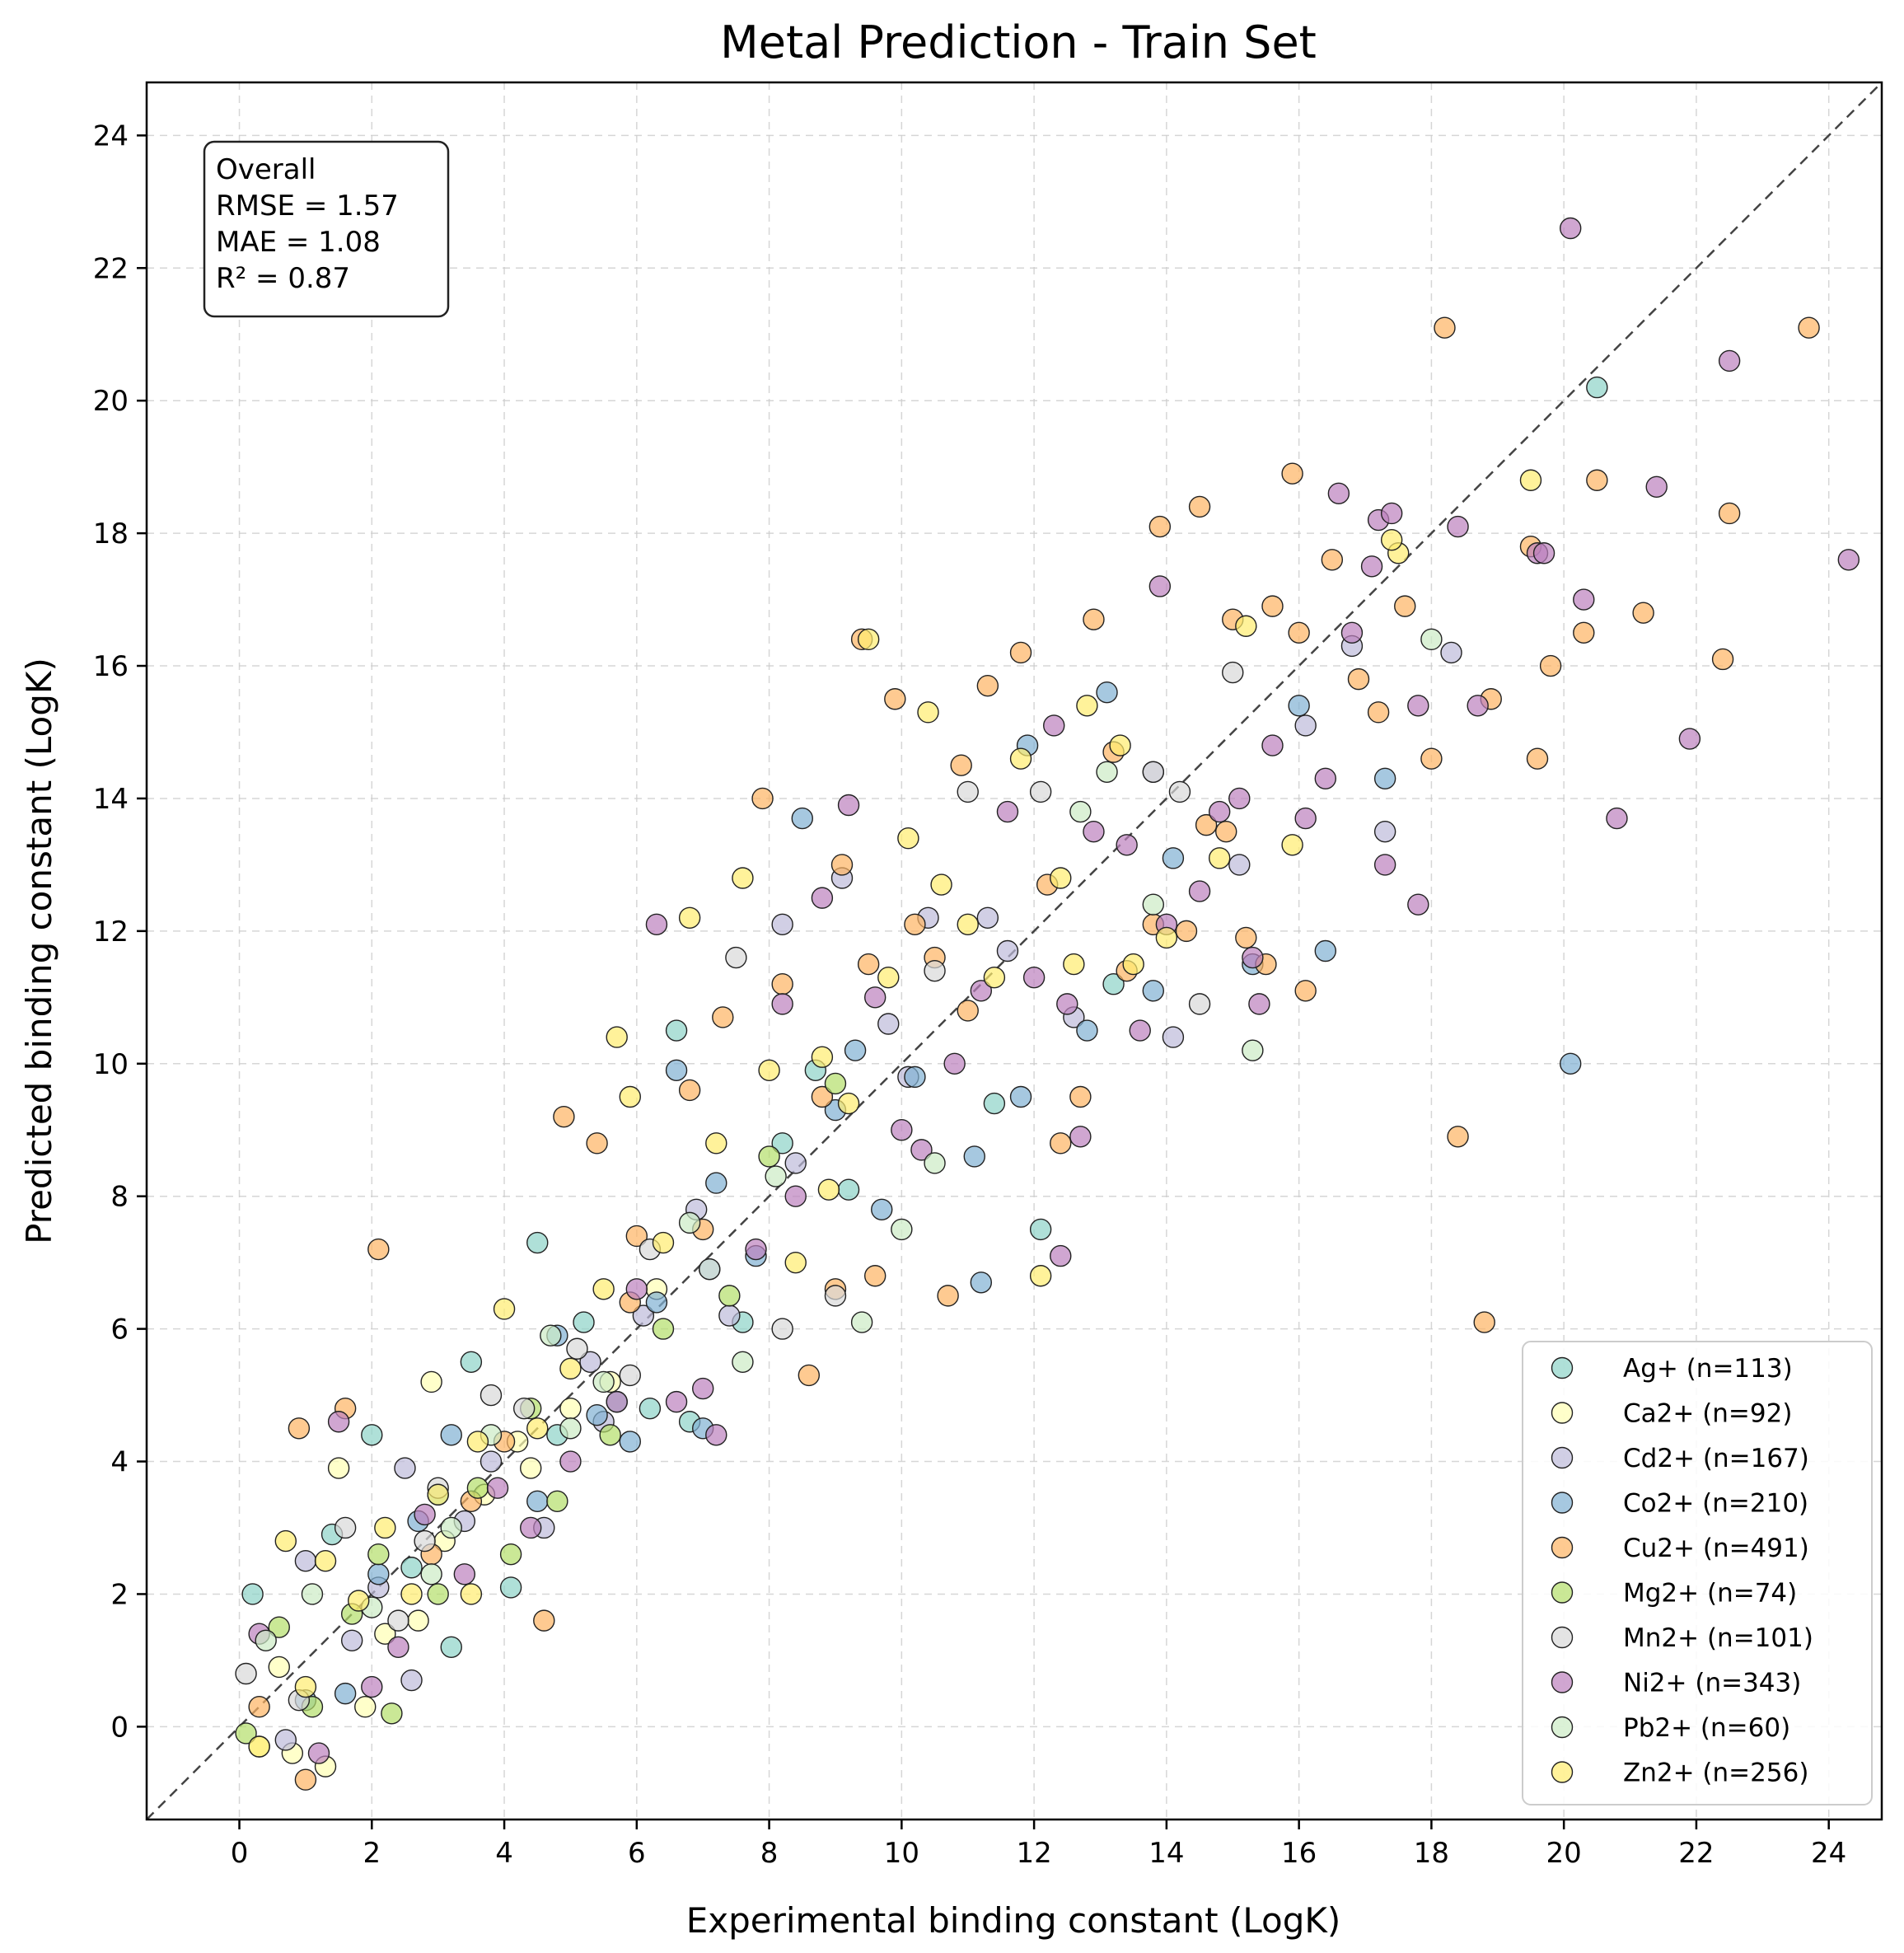  Describe the element at coordinates (111, 135) in the screenshot. I see `y-tick-label: 24` at that location.